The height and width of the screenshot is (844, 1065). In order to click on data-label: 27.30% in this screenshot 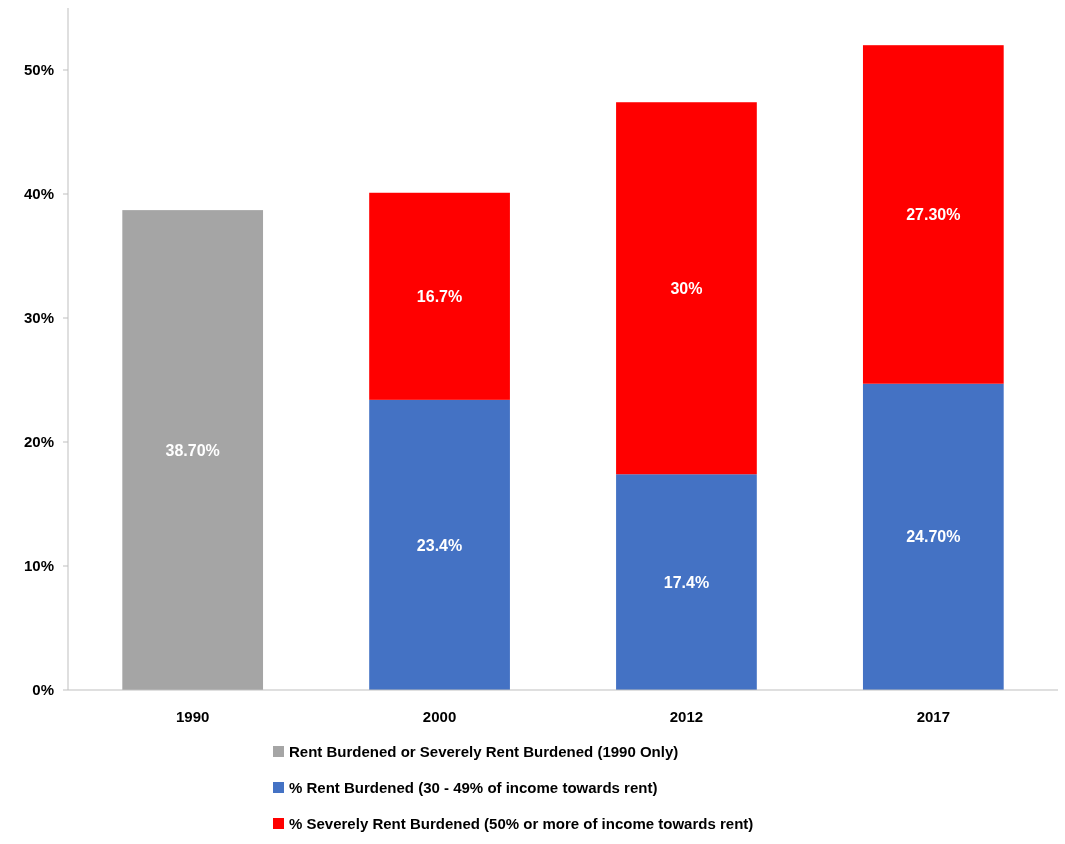, I will do `click(933, 215)`.